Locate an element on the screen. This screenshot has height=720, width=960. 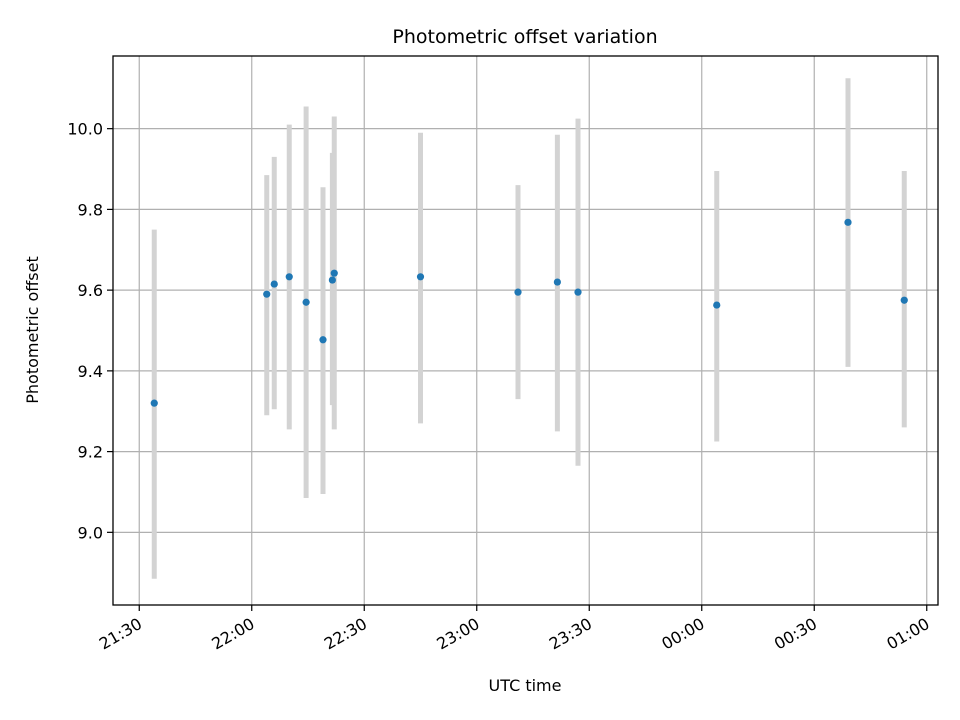
y-tick-label: 10.0 is located at coordinates (85, 129).